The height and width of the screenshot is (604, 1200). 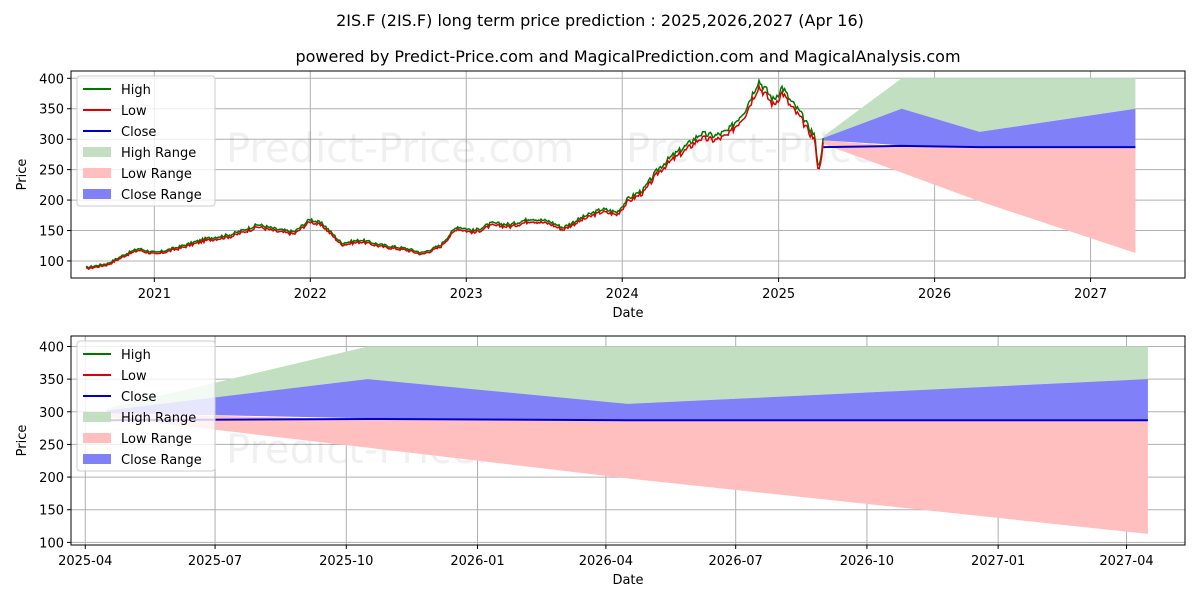 I want to click on x-tick-label: 2027-04, so click(x=1126, y=561).